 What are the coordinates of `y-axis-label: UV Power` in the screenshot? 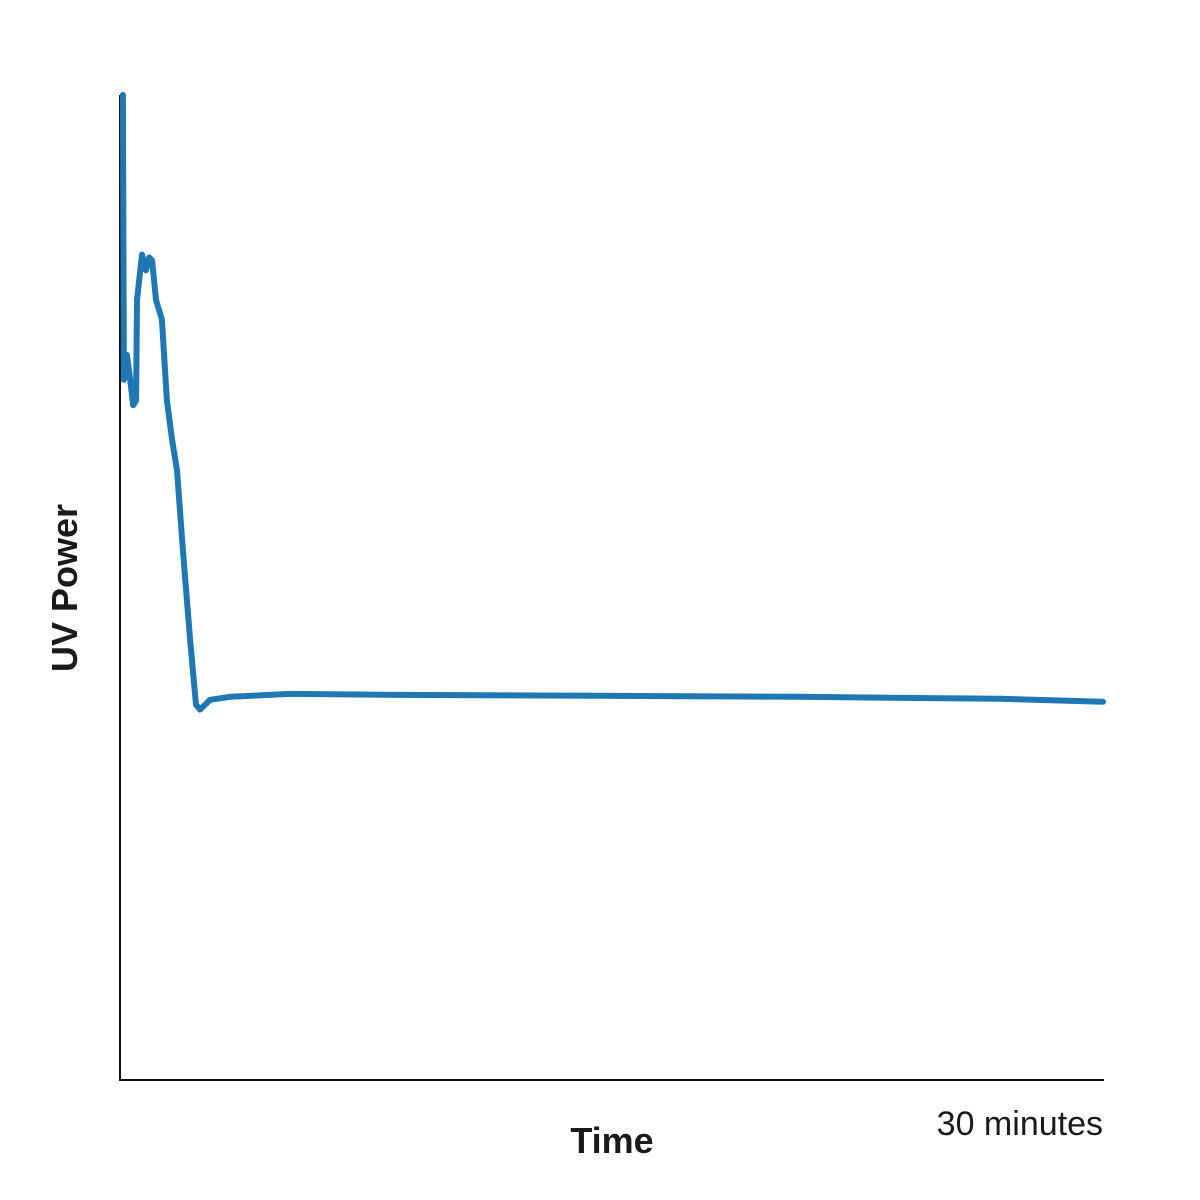 It's located at (64, 588).